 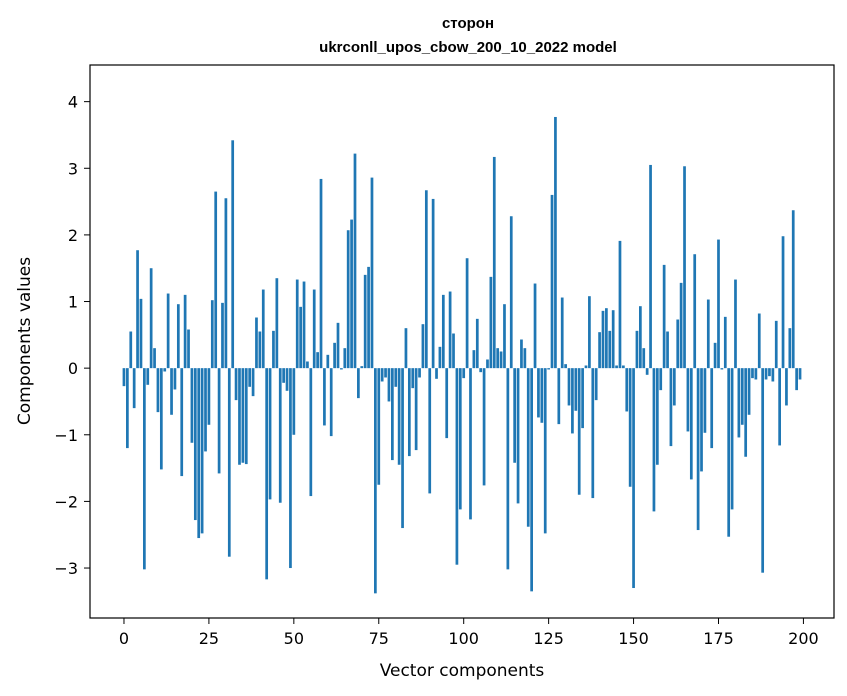 What do you see at coordinates (66, 501) in the screenshot?
I see `y-tick-label: −2` at bounding box center [66, 501].